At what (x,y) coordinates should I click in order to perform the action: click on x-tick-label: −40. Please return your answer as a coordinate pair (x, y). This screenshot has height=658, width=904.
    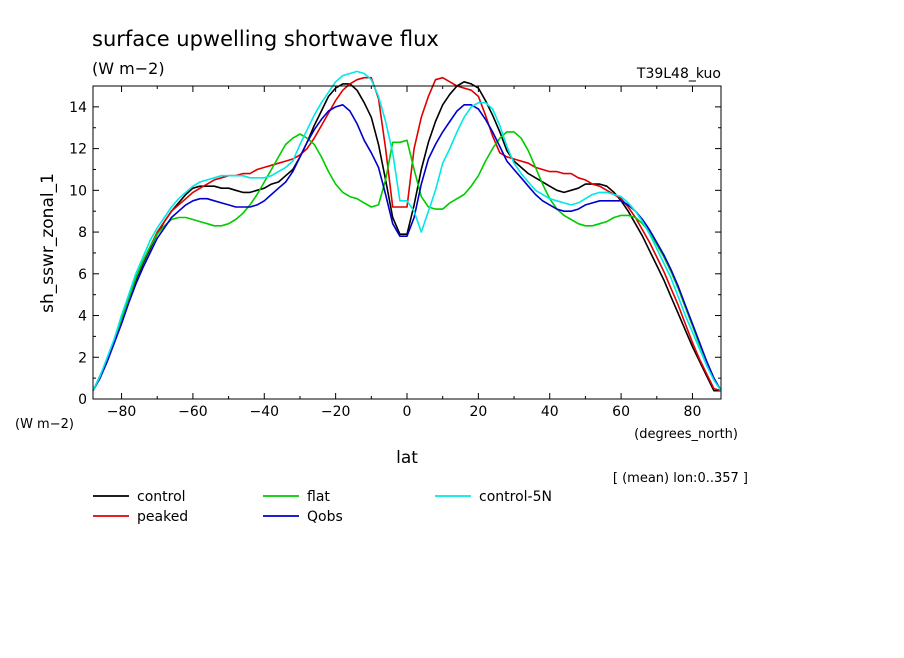
    Looking at the image, I should click on (264, 412).